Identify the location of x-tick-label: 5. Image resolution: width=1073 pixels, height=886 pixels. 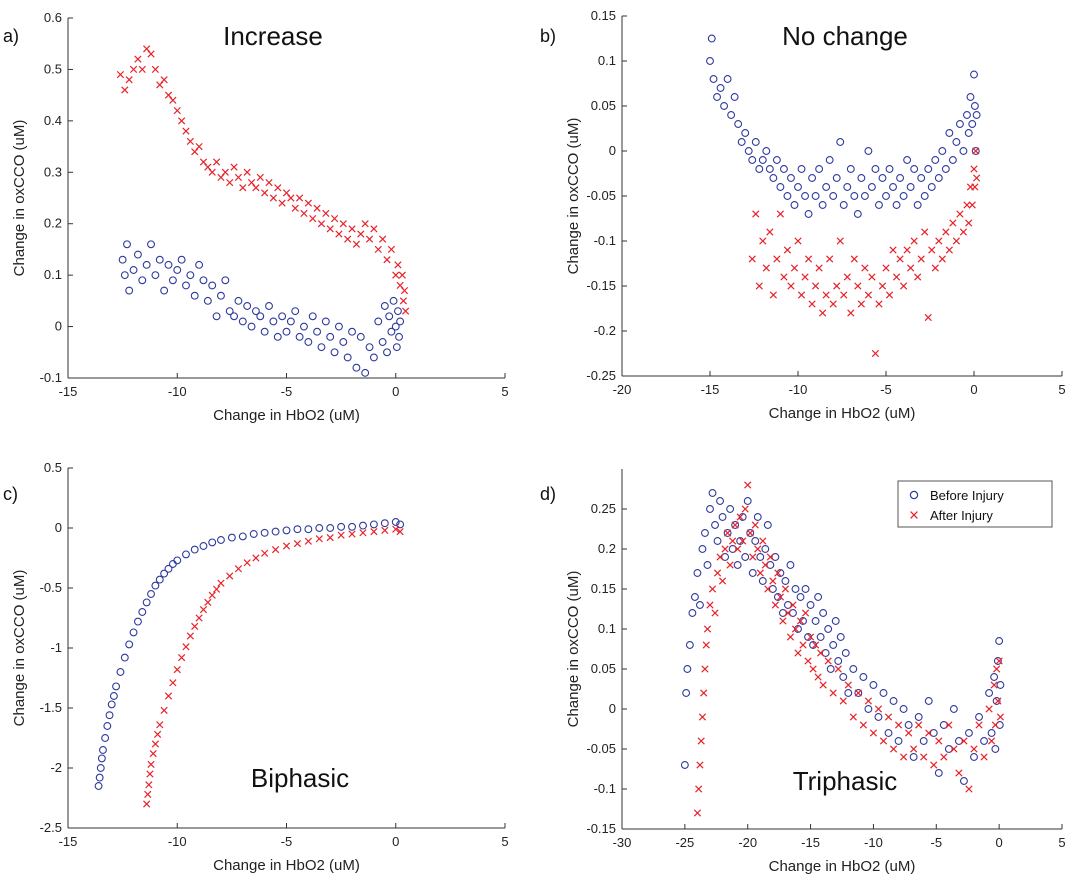
(1061, 842).